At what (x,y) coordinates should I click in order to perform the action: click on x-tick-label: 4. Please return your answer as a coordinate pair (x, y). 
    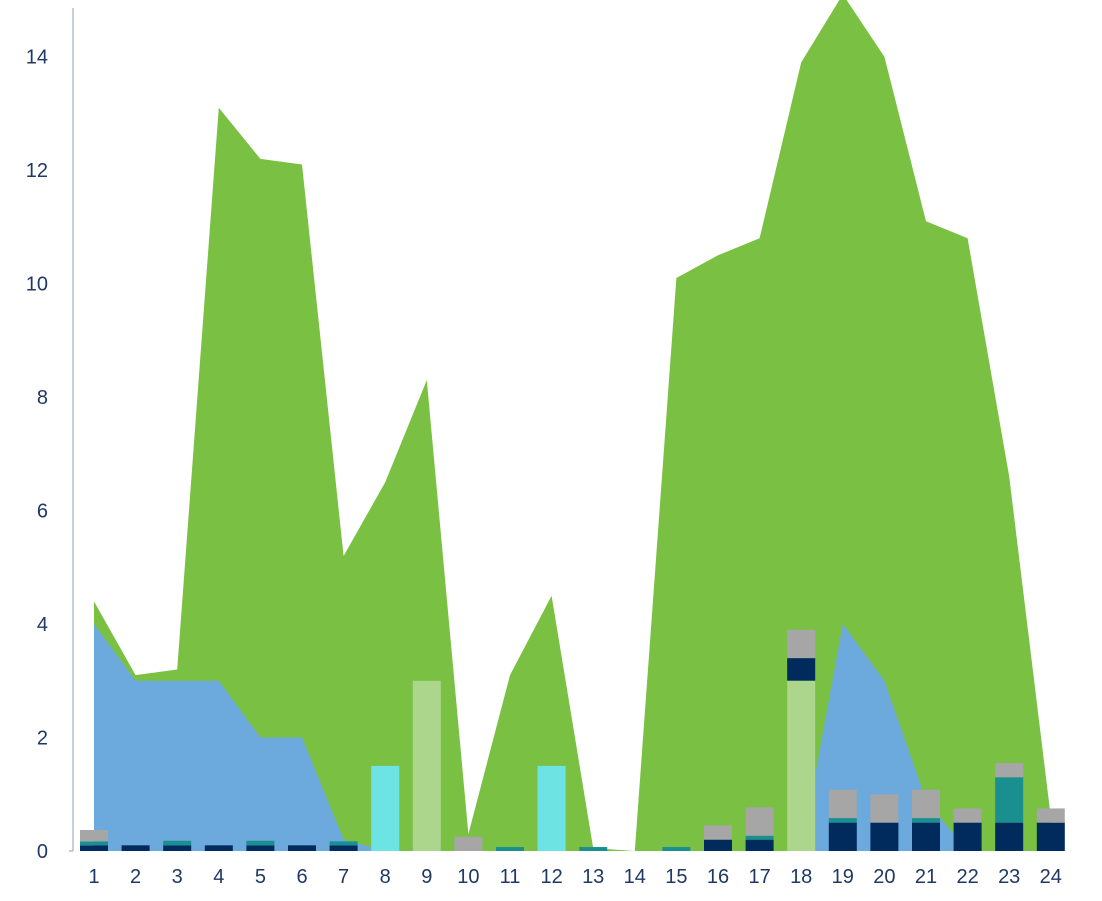
    Looking at the image, I should click on (218, 877).